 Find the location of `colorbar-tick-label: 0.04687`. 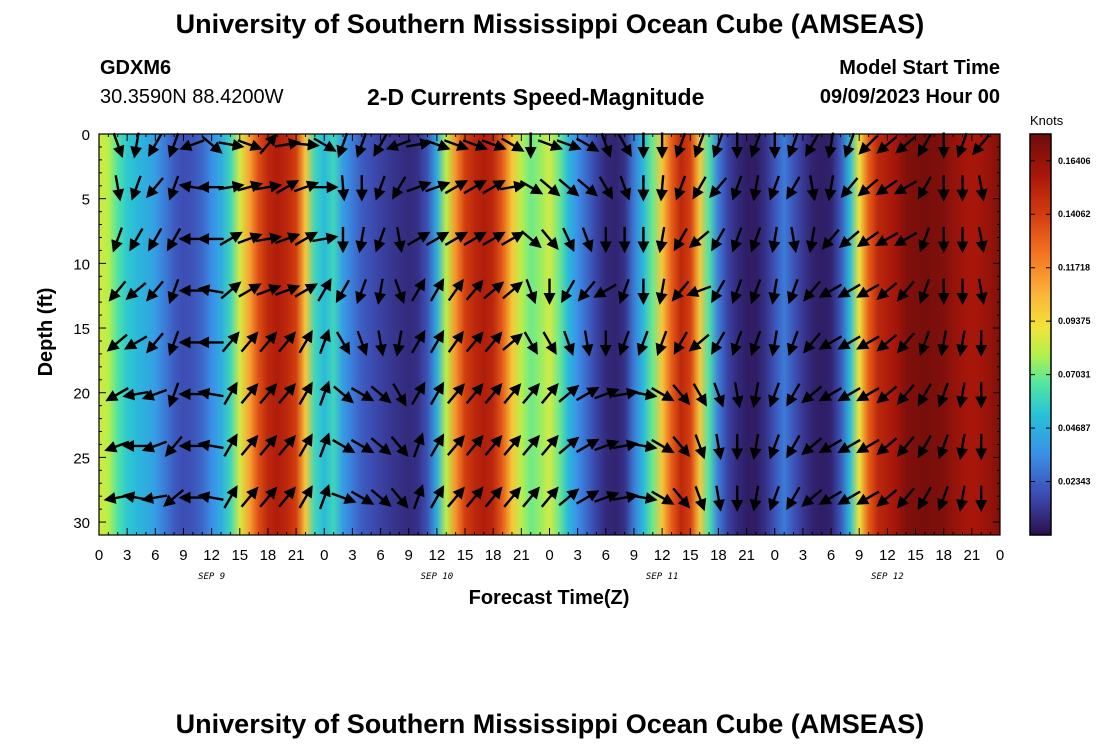

colorbar-tick-label: 0.04687 is located at coordinates (1074, 428).